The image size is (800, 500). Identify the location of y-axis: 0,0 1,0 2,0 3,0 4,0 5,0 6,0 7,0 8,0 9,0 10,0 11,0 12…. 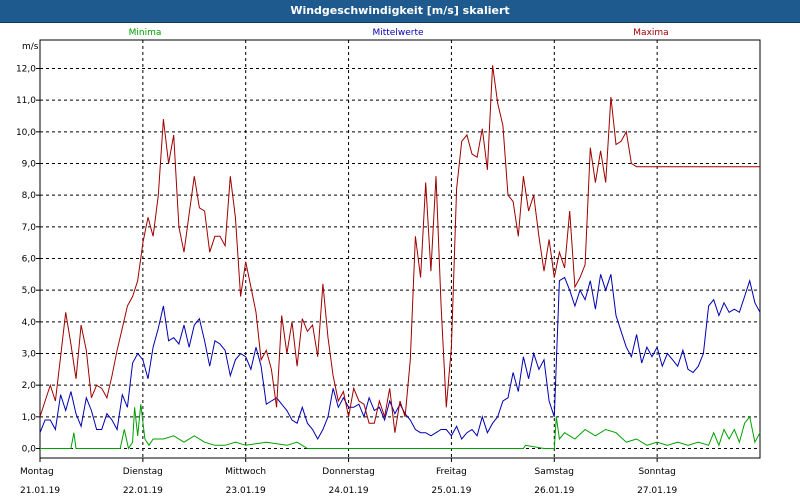
(28, 260).